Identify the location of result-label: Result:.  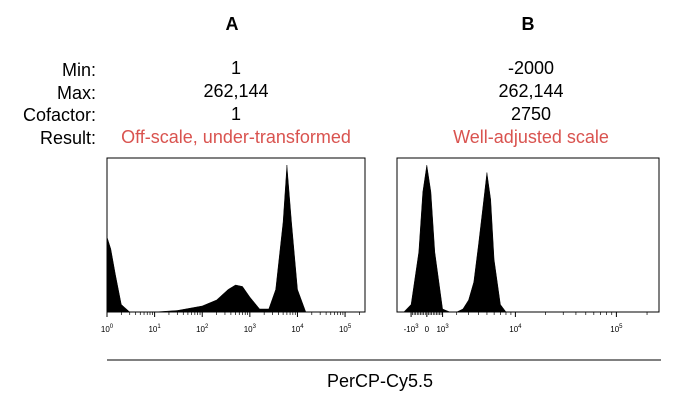
(67, 138).